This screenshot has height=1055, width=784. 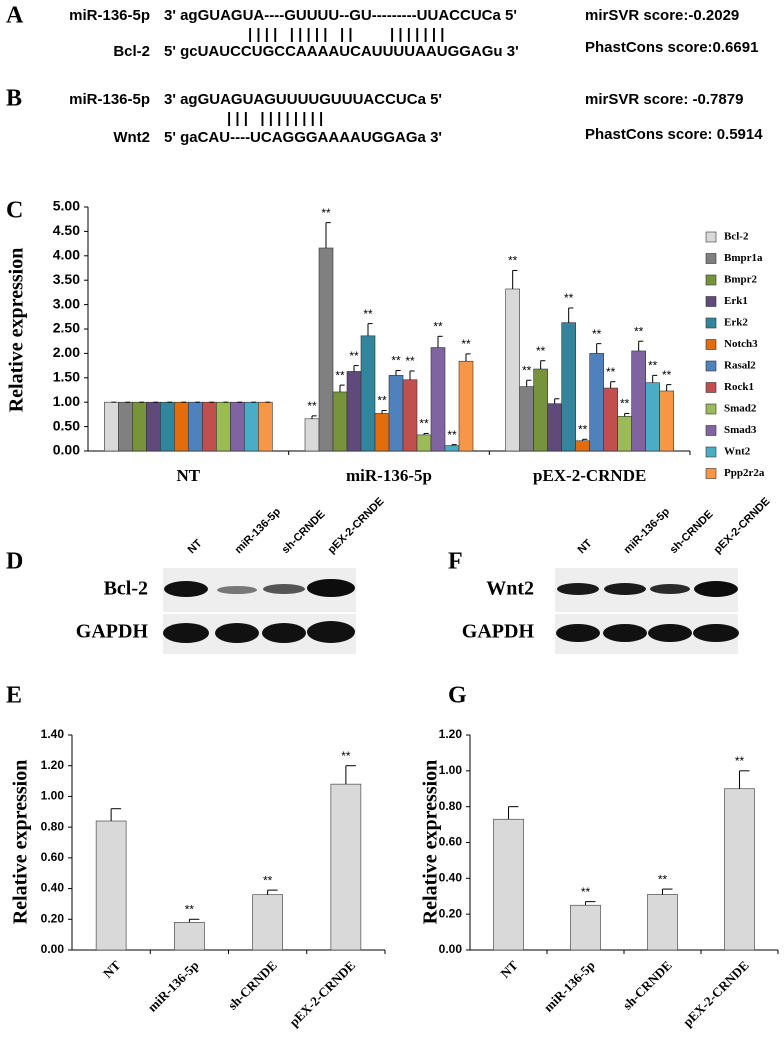 I want to click on row-label: Bcl-2, so click(x=126, y=589).